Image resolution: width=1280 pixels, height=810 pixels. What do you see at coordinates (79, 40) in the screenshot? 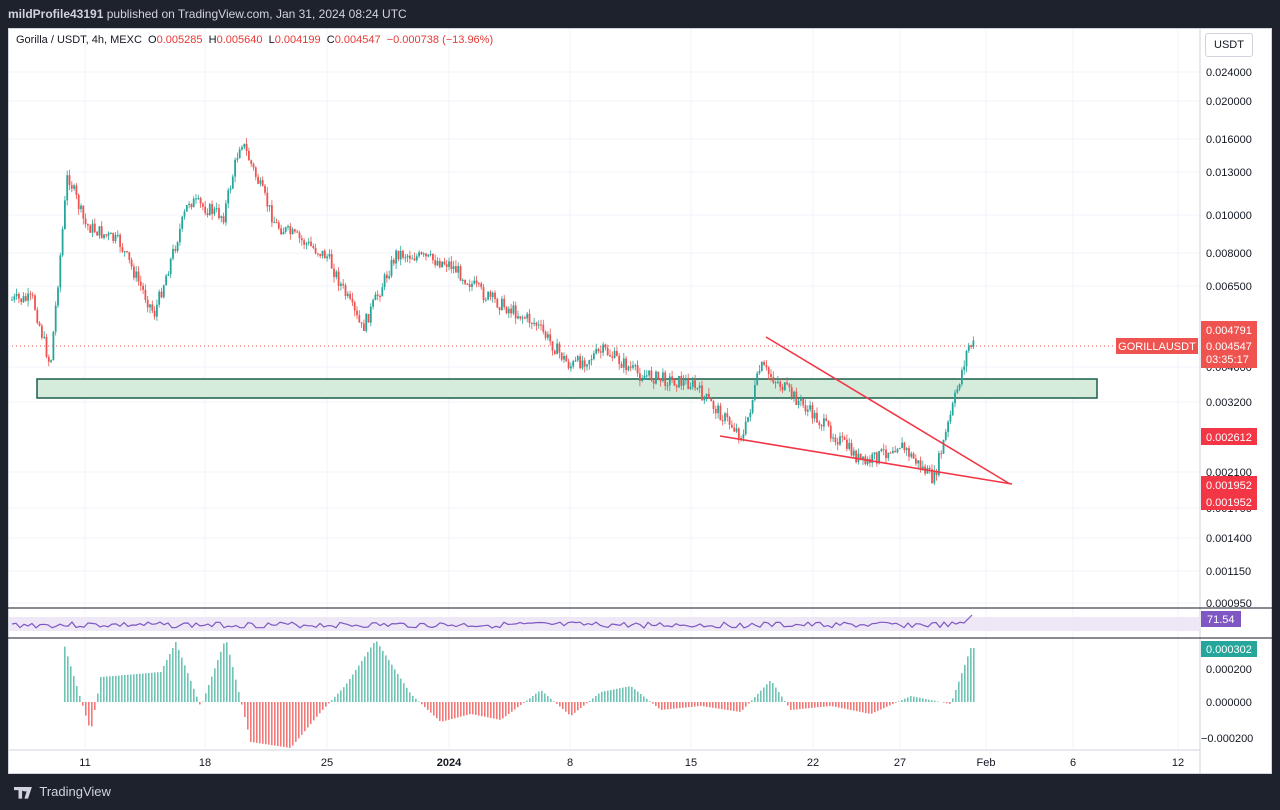
I see `legend-symbol: Gorilla / USDT, 4h, MEXC` at bounding box center [79, 40].